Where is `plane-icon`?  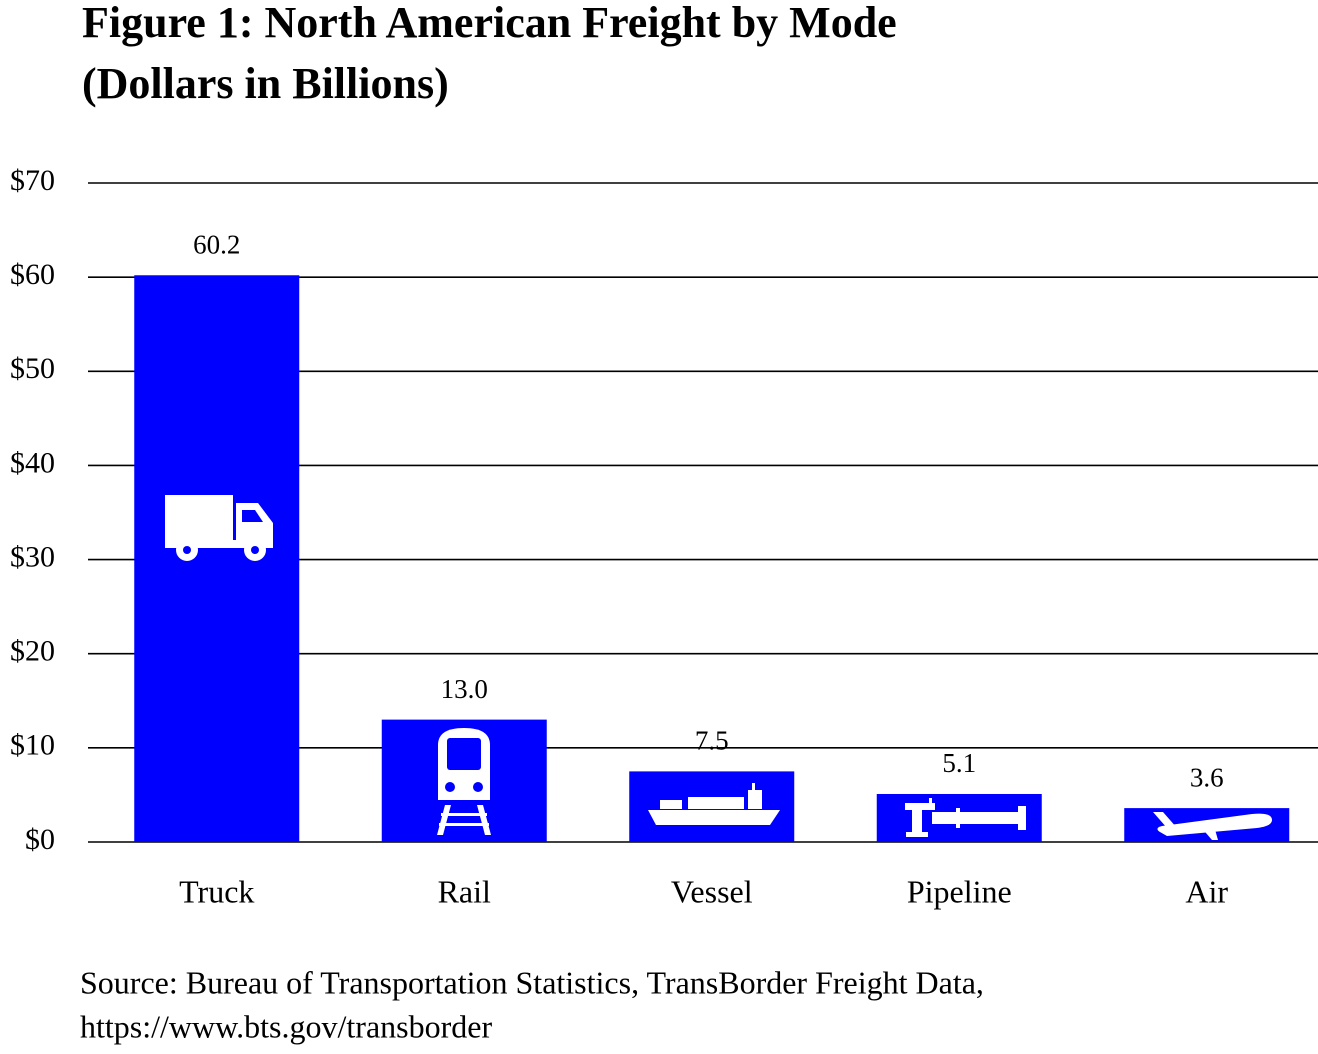
plane-icon is located at coordinates (1212, 826).